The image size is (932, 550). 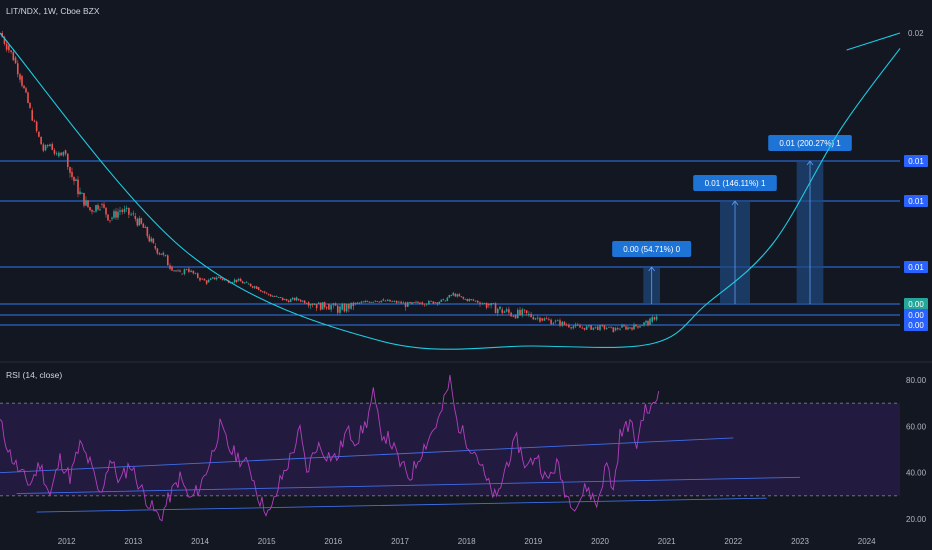 I want to click on projection-label-text: 0.01 (146.11%) 1, so click(x=735, y=183).